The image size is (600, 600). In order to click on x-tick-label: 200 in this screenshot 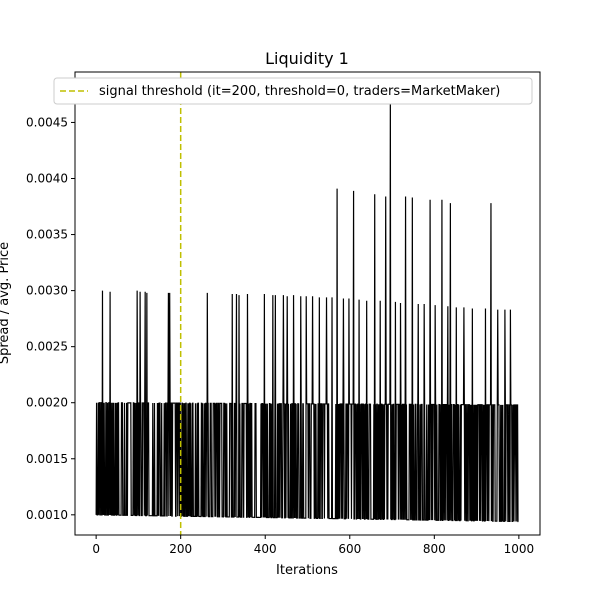, I will do `click(180, 549)`.